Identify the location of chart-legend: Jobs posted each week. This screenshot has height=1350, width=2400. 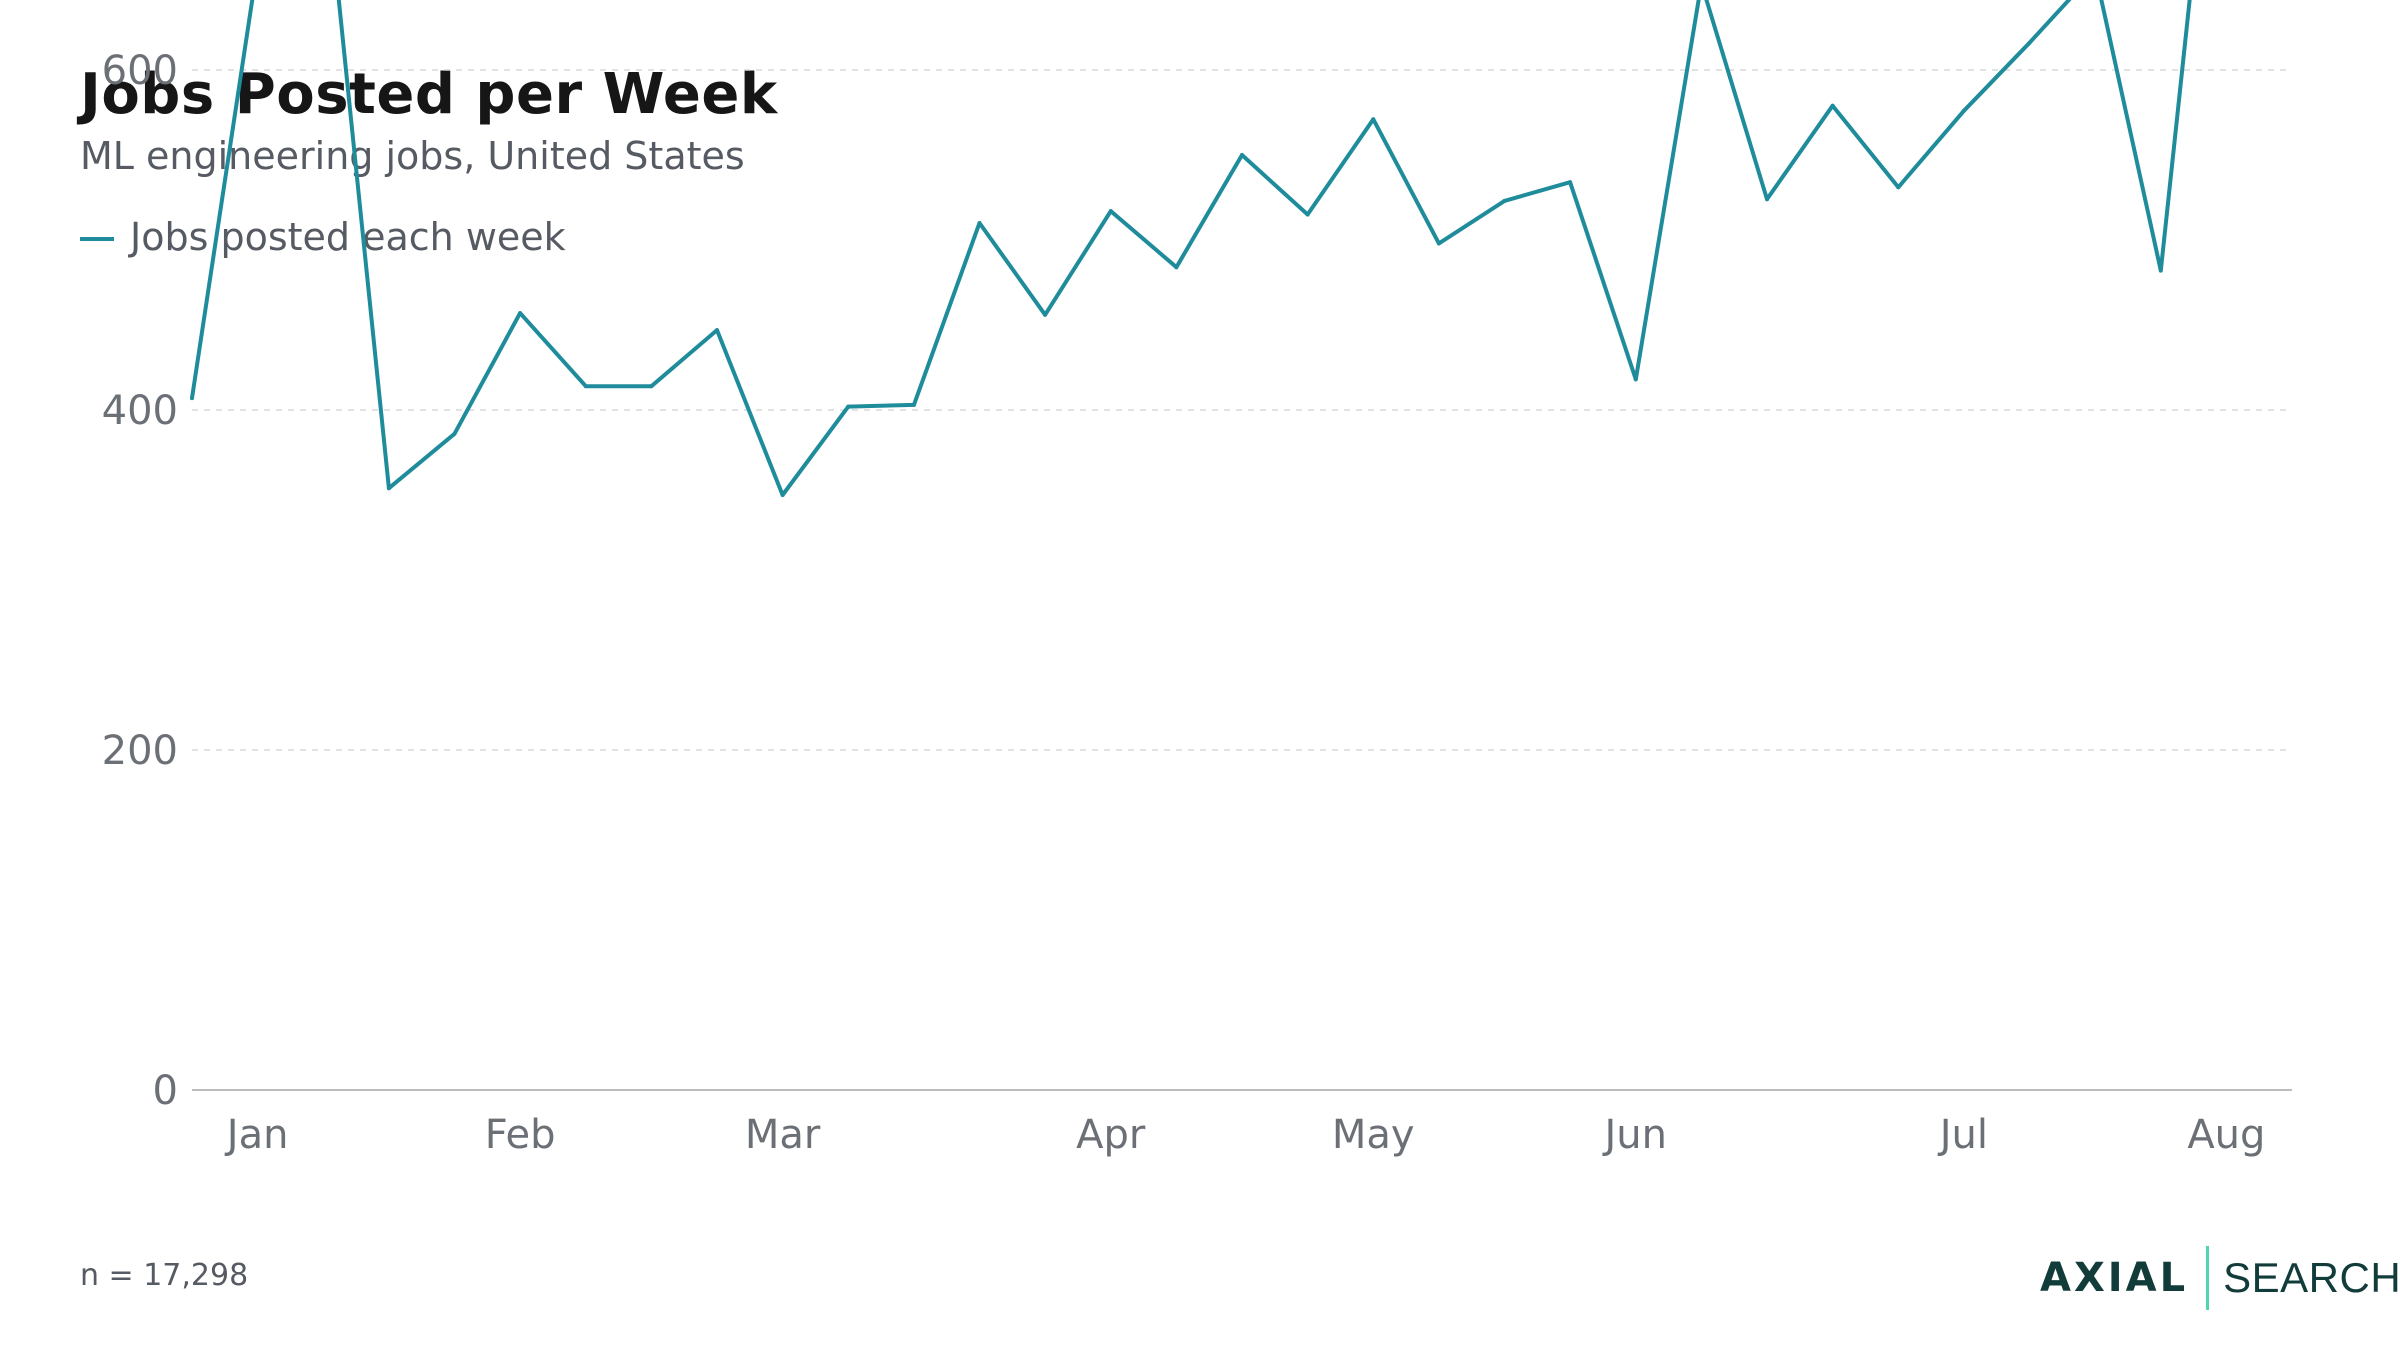
(323, 237).